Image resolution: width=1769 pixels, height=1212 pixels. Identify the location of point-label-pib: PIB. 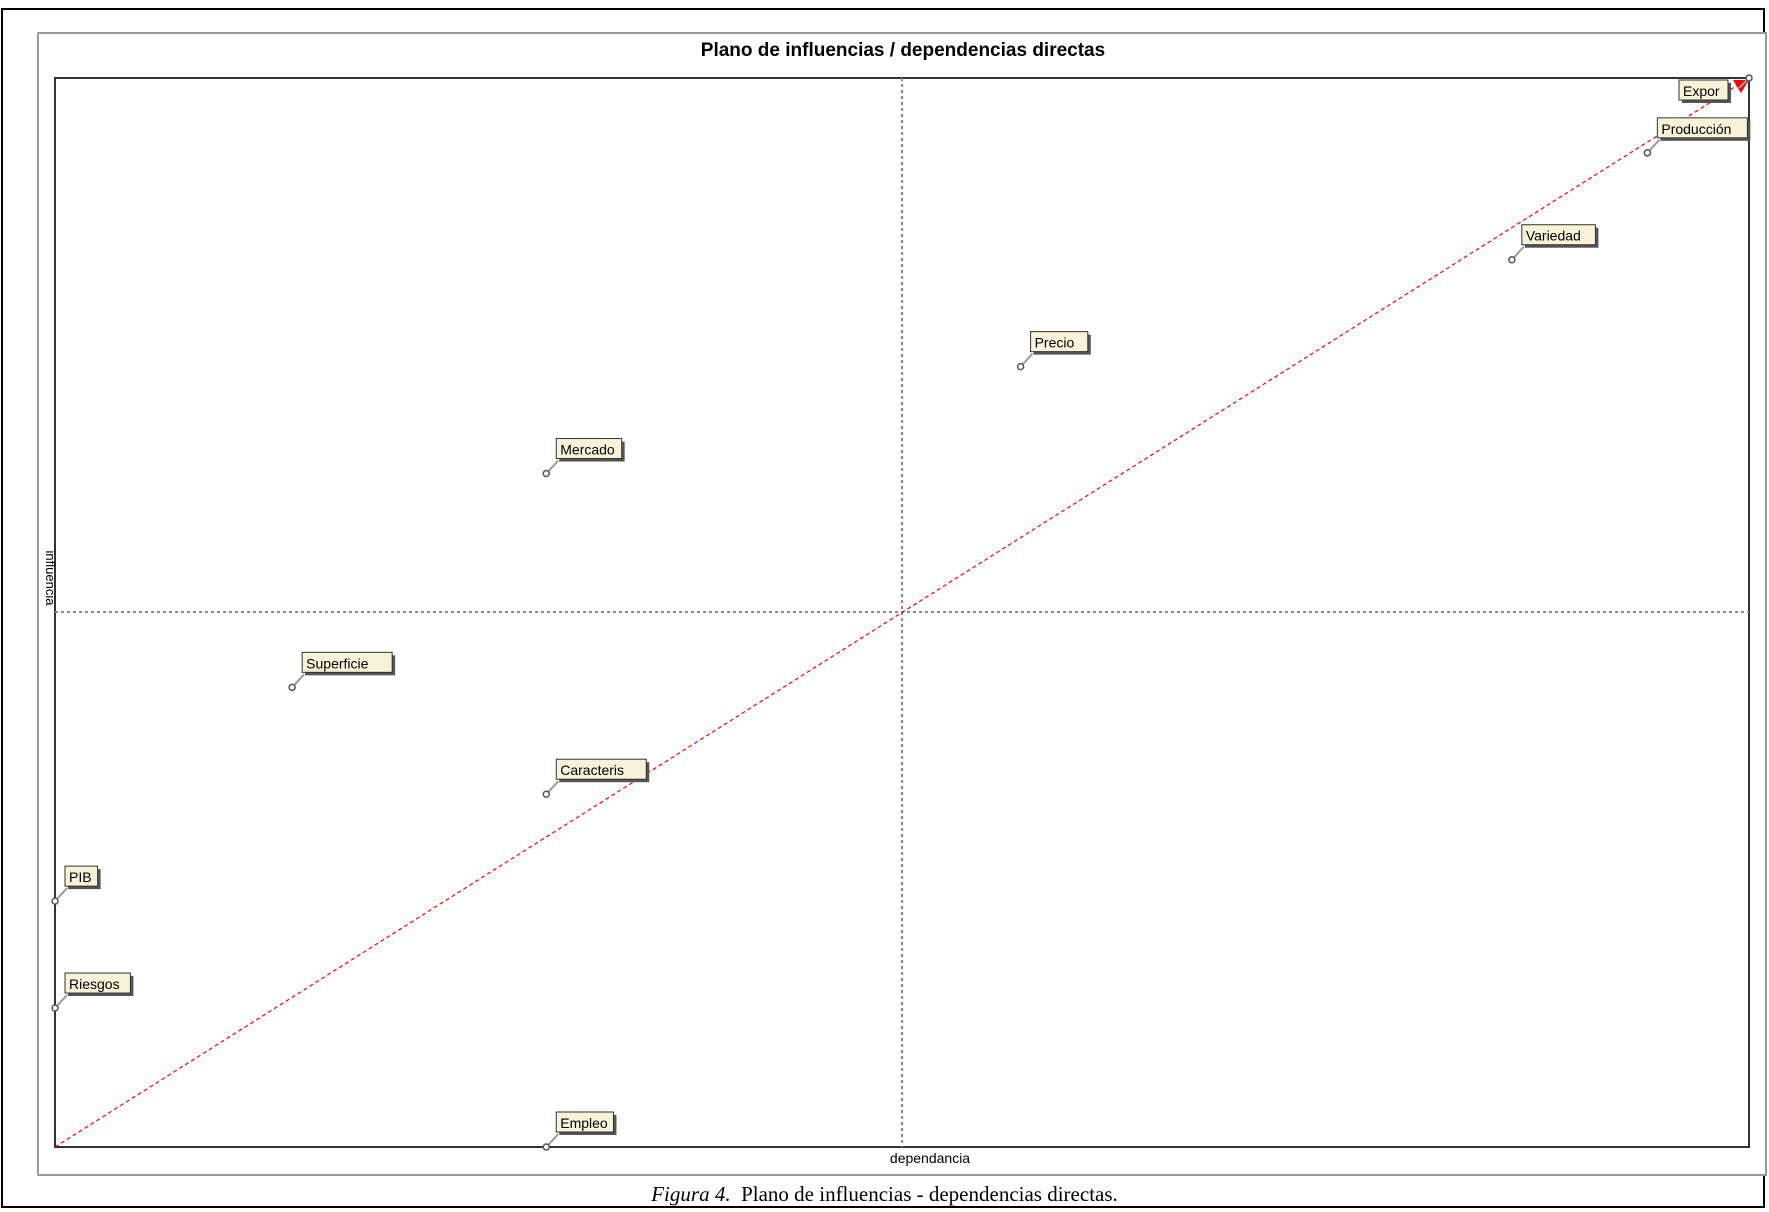
(80, 877).